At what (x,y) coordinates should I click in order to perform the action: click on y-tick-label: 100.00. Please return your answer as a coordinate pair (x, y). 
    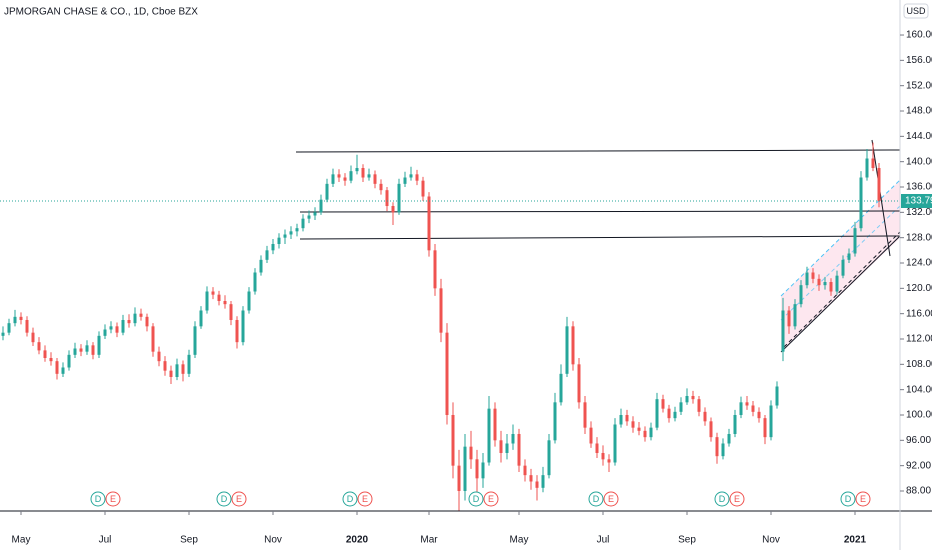
    Looking at the image, I should click on (919, 415).